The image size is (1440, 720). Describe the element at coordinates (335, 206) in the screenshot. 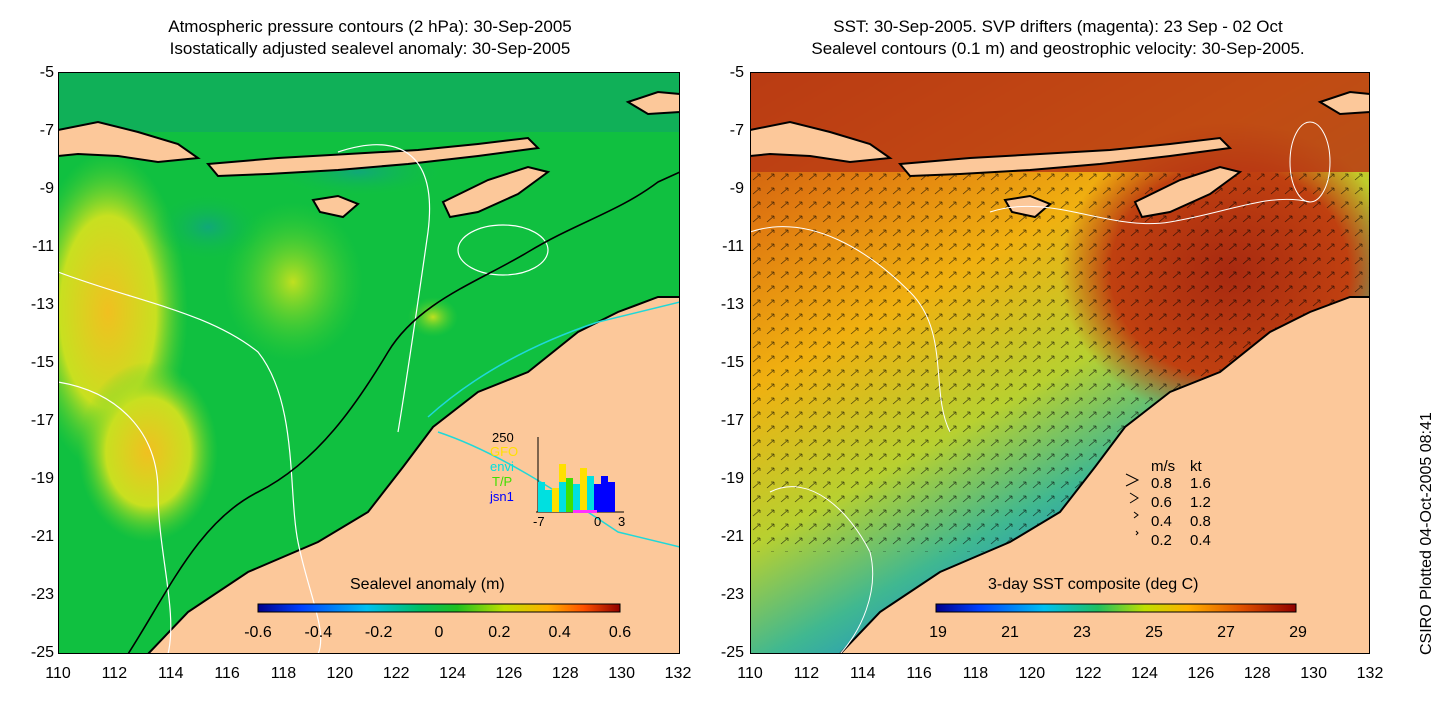

I see `sumba-island` at that location.